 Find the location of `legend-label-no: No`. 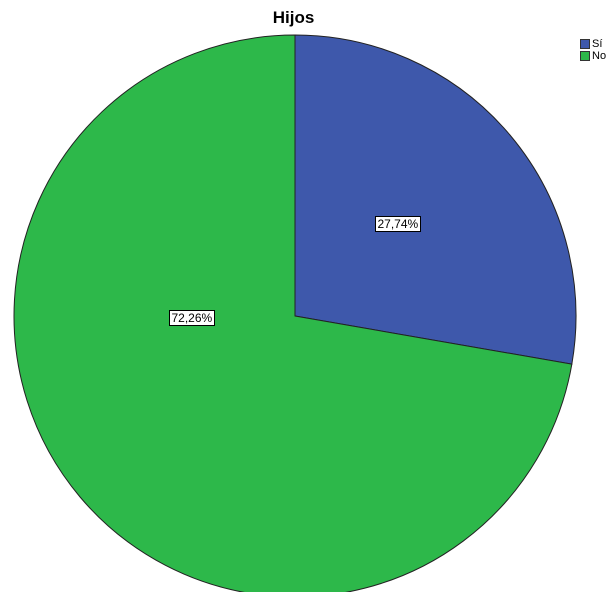

legend-label-no: No is located at coordinates (599, 55).